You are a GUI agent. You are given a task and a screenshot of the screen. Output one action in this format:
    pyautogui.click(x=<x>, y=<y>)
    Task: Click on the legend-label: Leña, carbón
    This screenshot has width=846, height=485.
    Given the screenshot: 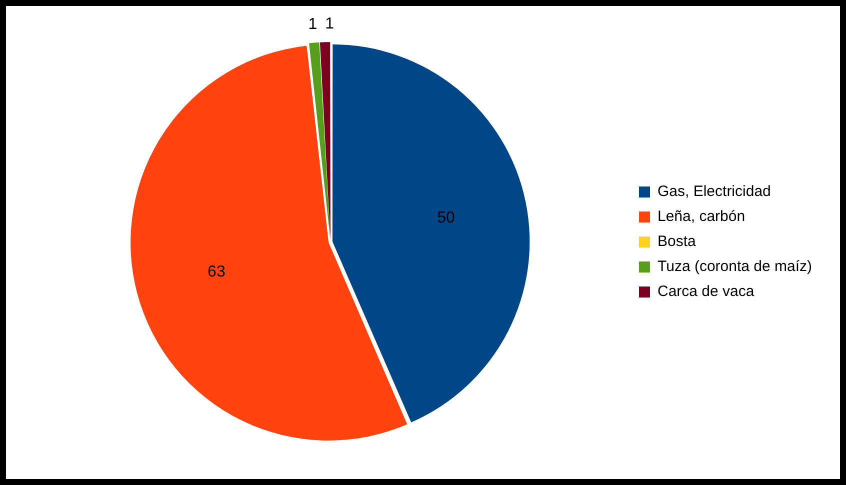 What is the action you would take?
    pyautogui.click(x=701, y=217)
    